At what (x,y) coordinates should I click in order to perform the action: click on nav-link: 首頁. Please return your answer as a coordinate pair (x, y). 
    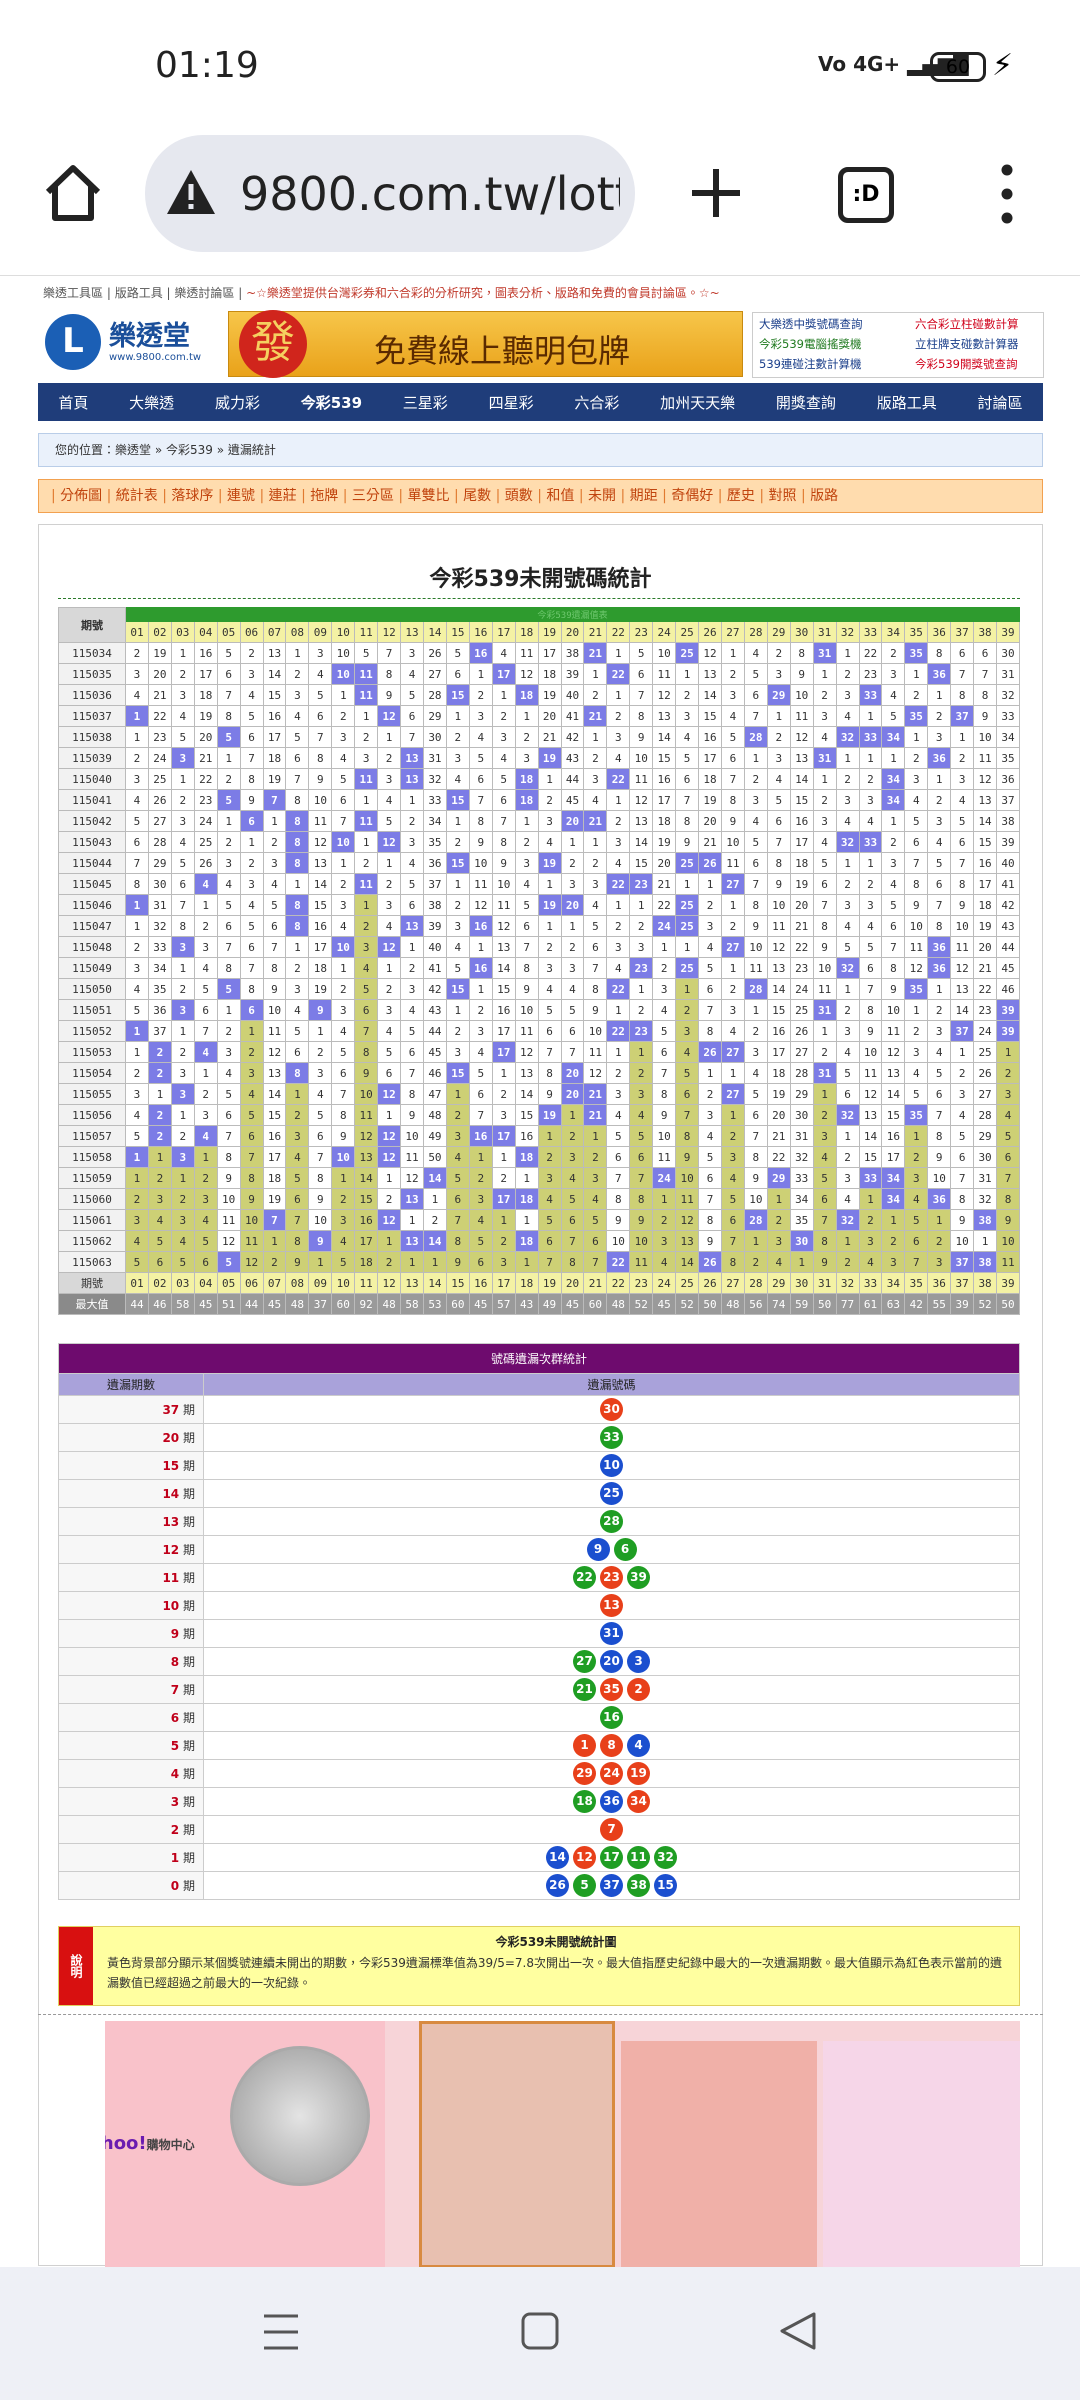
    Looking at the image, I should click on (73, 402).